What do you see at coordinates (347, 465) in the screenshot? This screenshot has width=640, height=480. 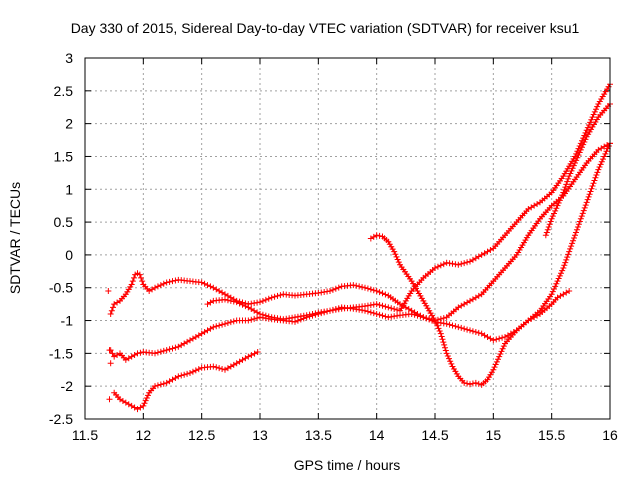 I see `x-axis-label: GPS time / hours` at bounding box center [347, 465].